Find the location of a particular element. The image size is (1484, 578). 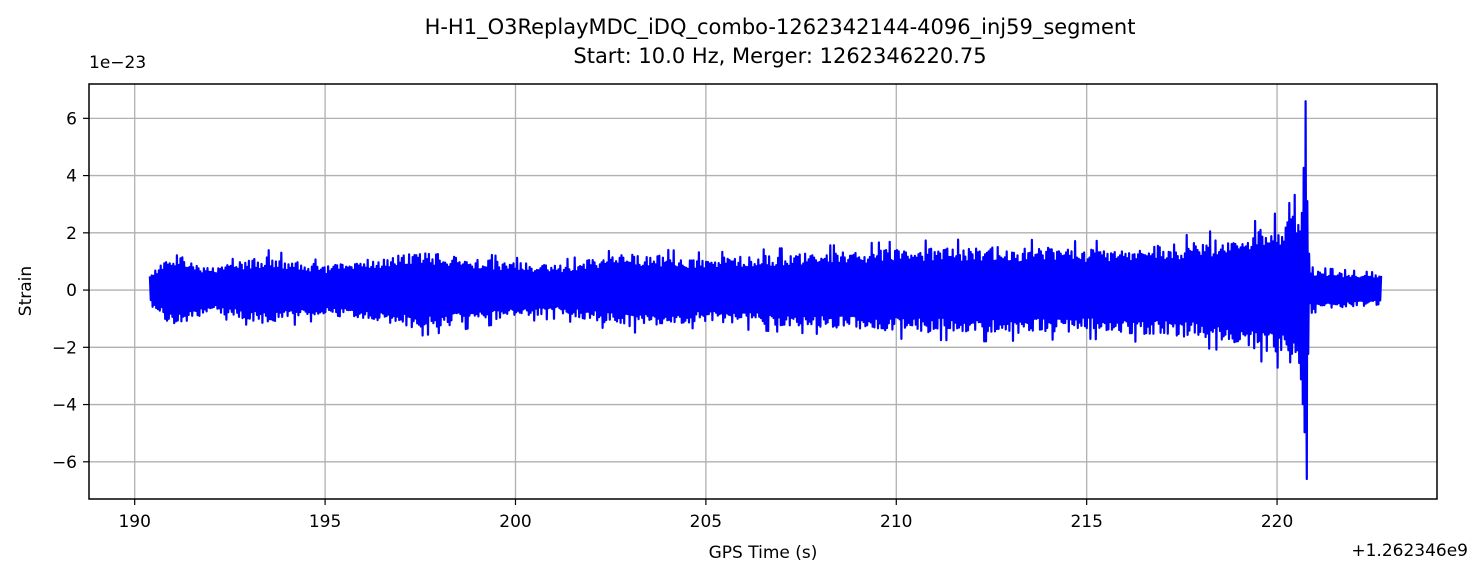

x-axis-label: GPS Time (s) is located at coordinates (763, 553).